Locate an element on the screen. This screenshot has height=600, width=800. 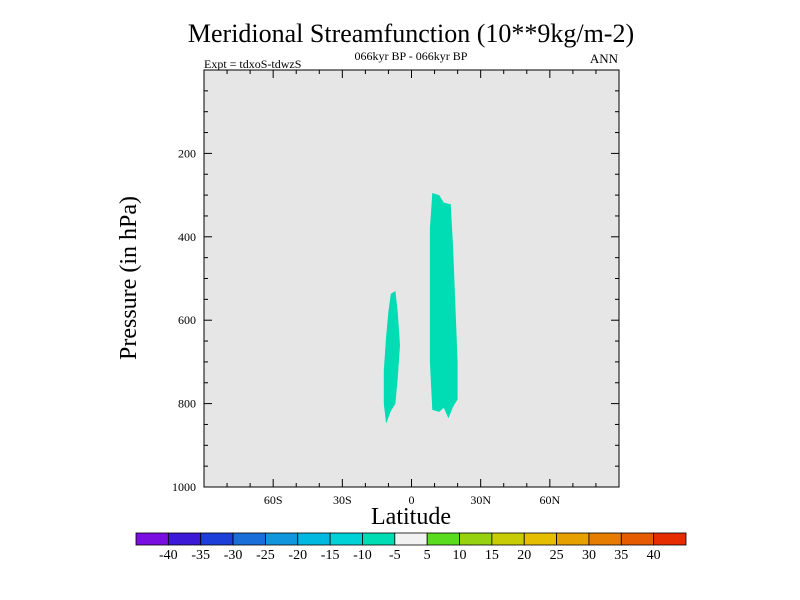
colorbar-label: 35 is located at coordinates (621, 555).